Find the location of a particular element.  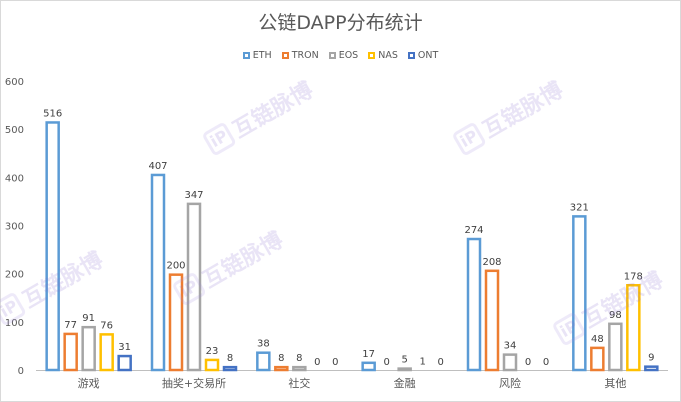

data-label: 38 is located at coordinates (263, 344).